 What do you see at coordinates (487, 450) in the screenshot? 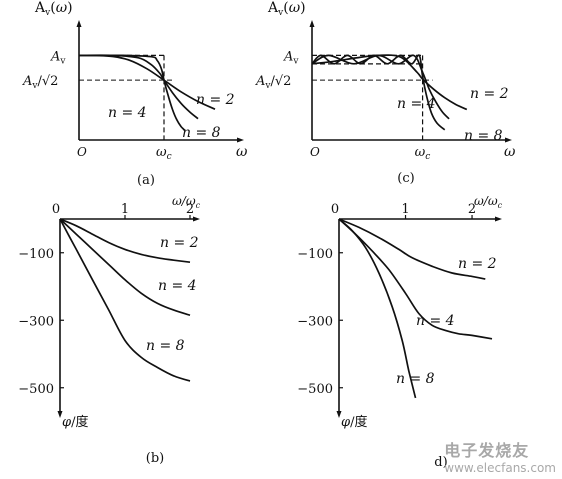
I see `watermark-name: 电子发烧友` at bounding box center [487, 450].